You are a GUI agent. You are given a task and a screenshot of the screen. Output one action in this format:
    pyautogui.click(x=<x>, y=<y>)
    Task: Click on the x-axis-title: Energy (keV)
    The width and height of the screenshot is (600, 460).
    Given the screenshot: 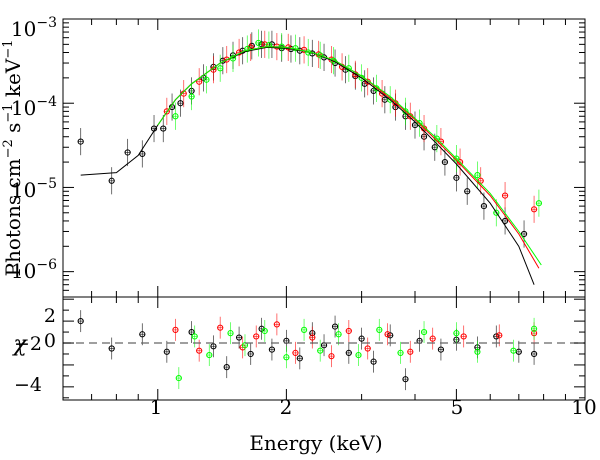 What is the action you would take?
    pyautogui.click(x=315, y=443)
    